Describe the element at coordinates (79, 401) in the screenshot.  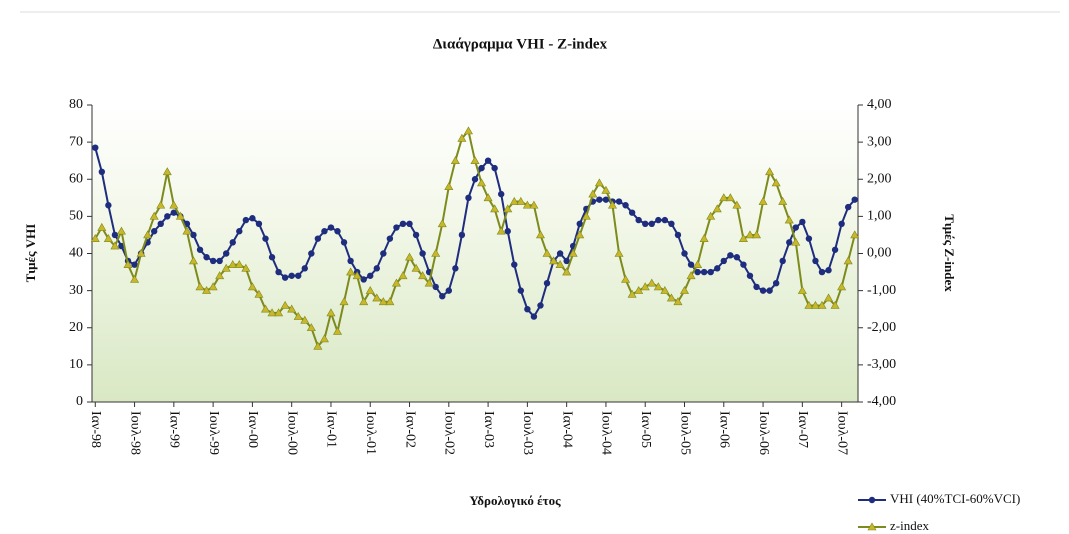
I see `y-tick-label: 0` at that location.